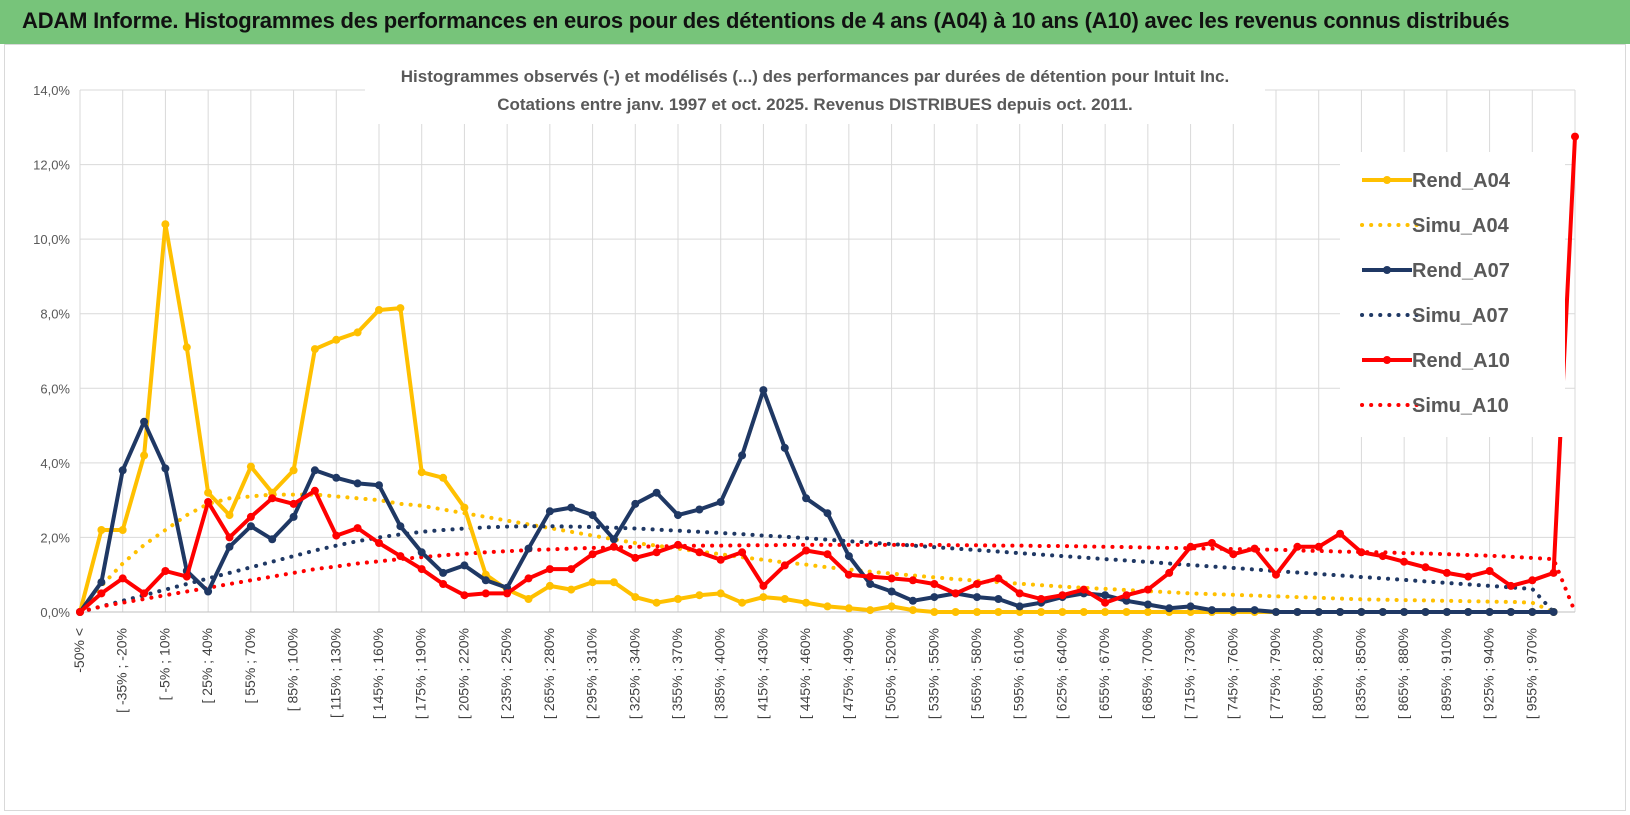 The image size is (1630, 815). Describe the element at coordinates (1360, 673) in the screenshot. I see `x-tick-label: [ 835% ; 850%` at that location.